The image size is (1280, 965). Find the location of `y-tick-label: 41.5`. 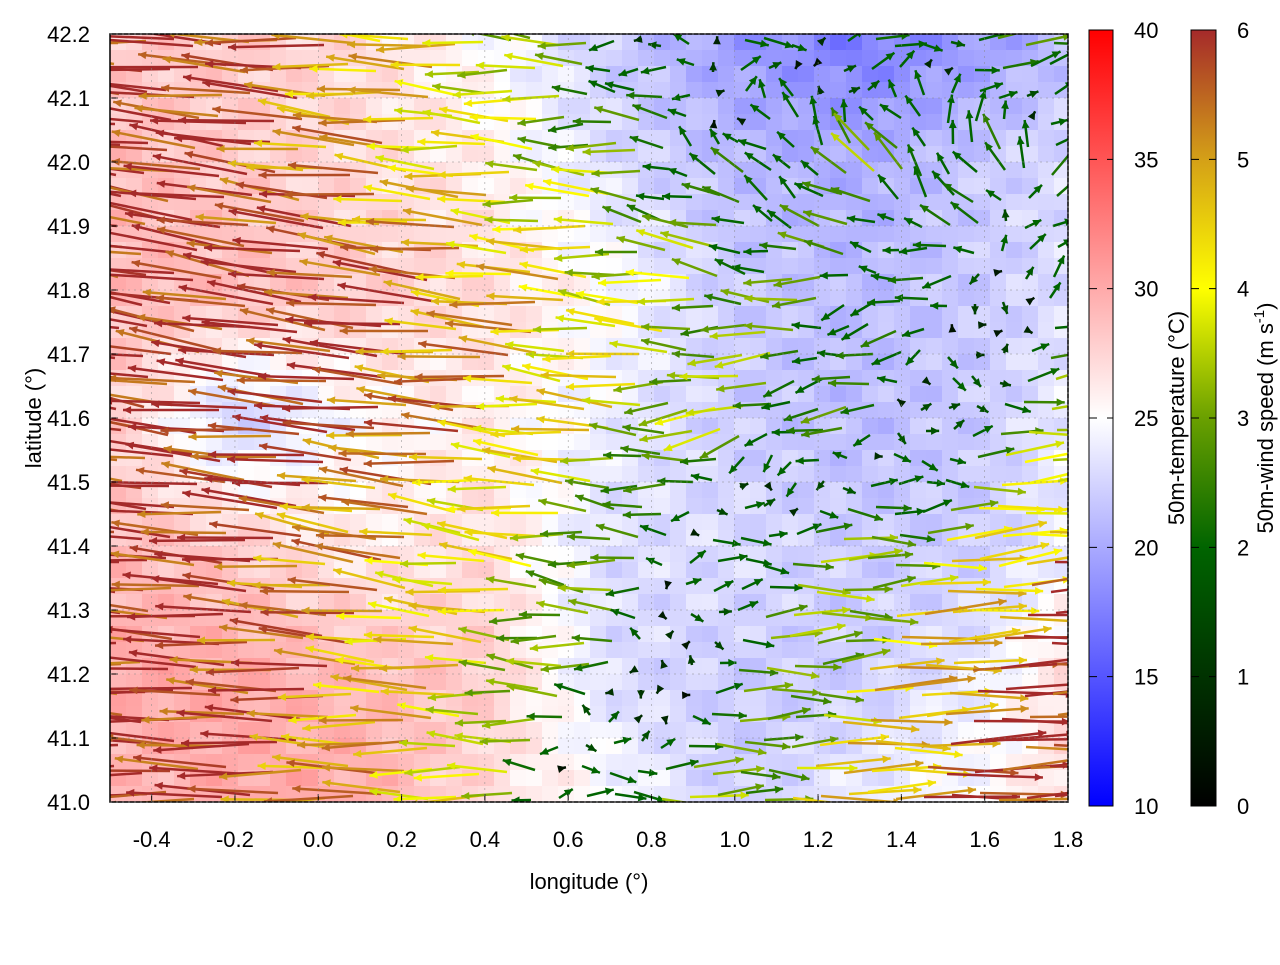

y-tick-label: 41.5 is located at coordinates (68, 482).